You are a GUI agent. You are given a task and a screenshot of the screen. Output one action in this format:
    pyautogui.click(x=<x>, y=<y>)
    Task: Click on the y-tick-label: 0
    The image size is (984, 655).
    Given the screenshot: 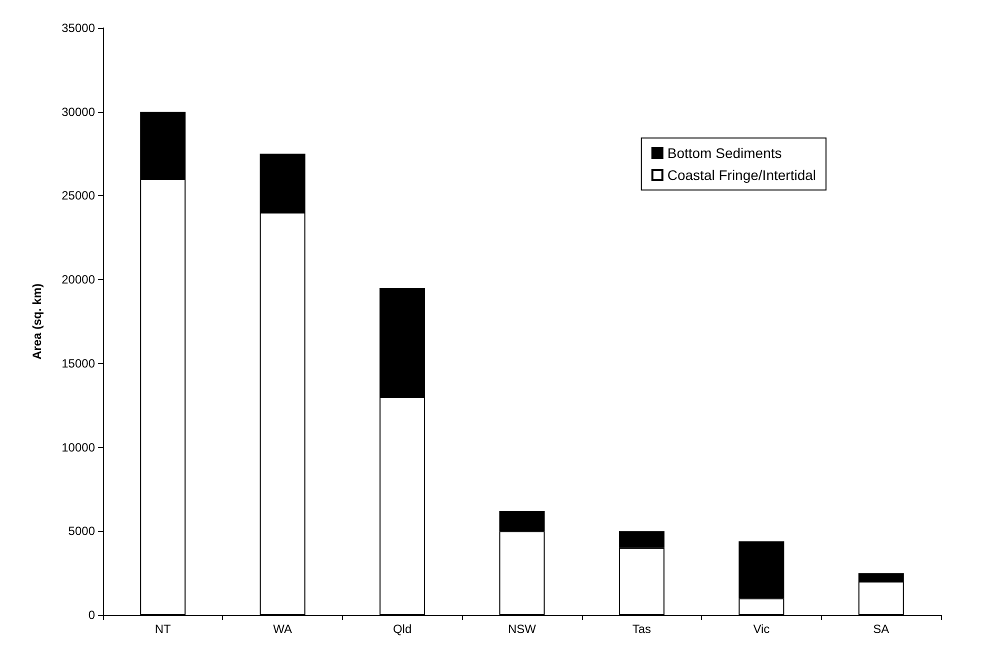 What is the action you would take?
    pyautogui.click(x=92, y=615)
    